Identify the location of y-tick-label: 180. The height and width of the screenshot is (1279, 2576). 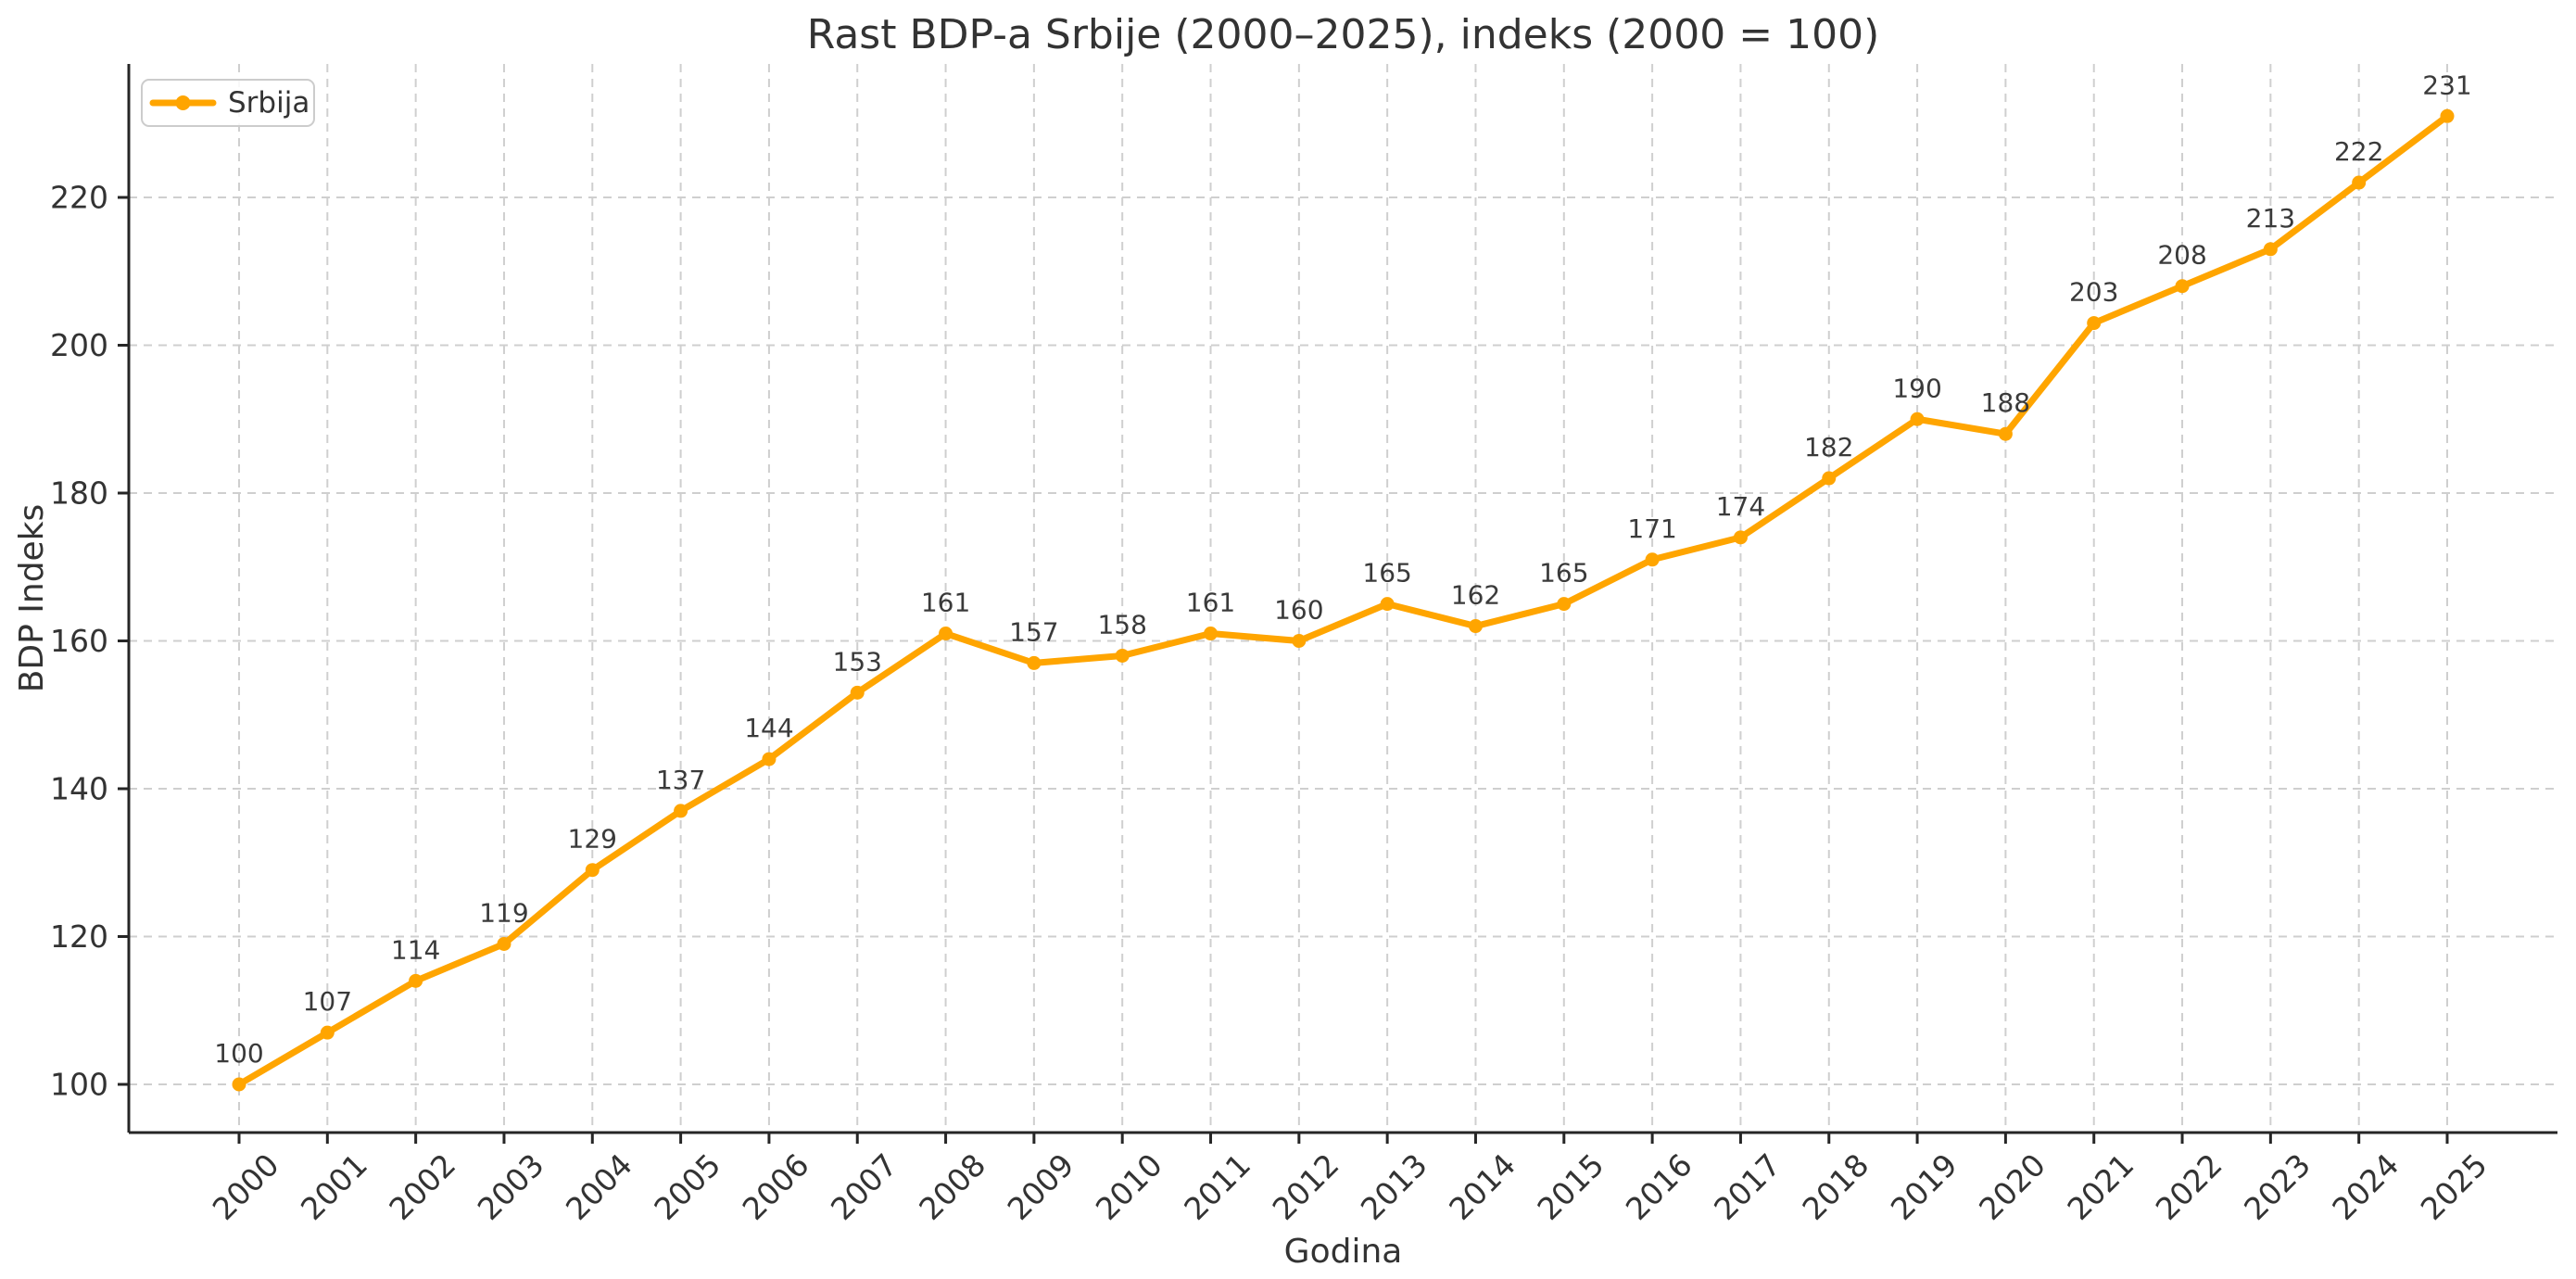
(79, 493).